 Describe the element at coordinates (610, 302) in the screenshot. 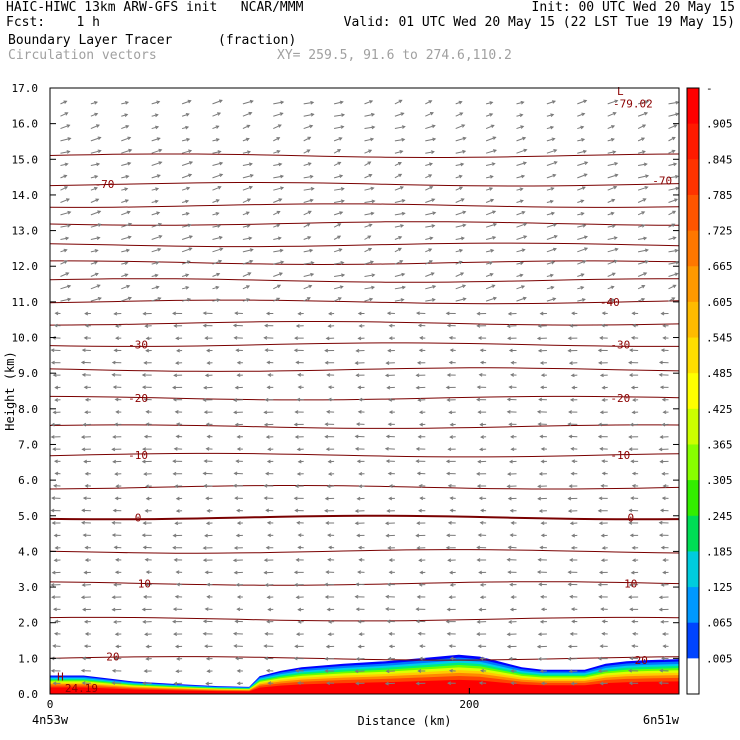

I see `contour-value-label: -40` at that location.